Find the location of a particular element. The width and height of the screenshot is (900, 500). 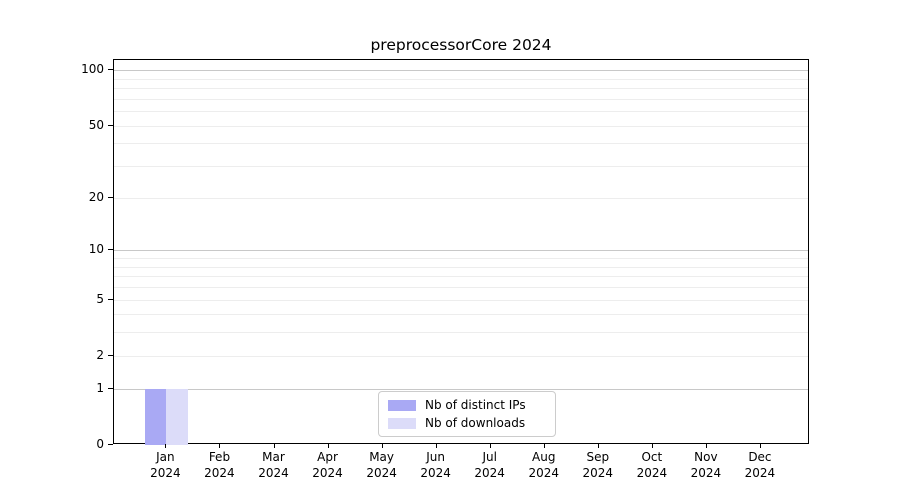

x-tick-label: Jul 2024 is located at coordinates (489, 465).